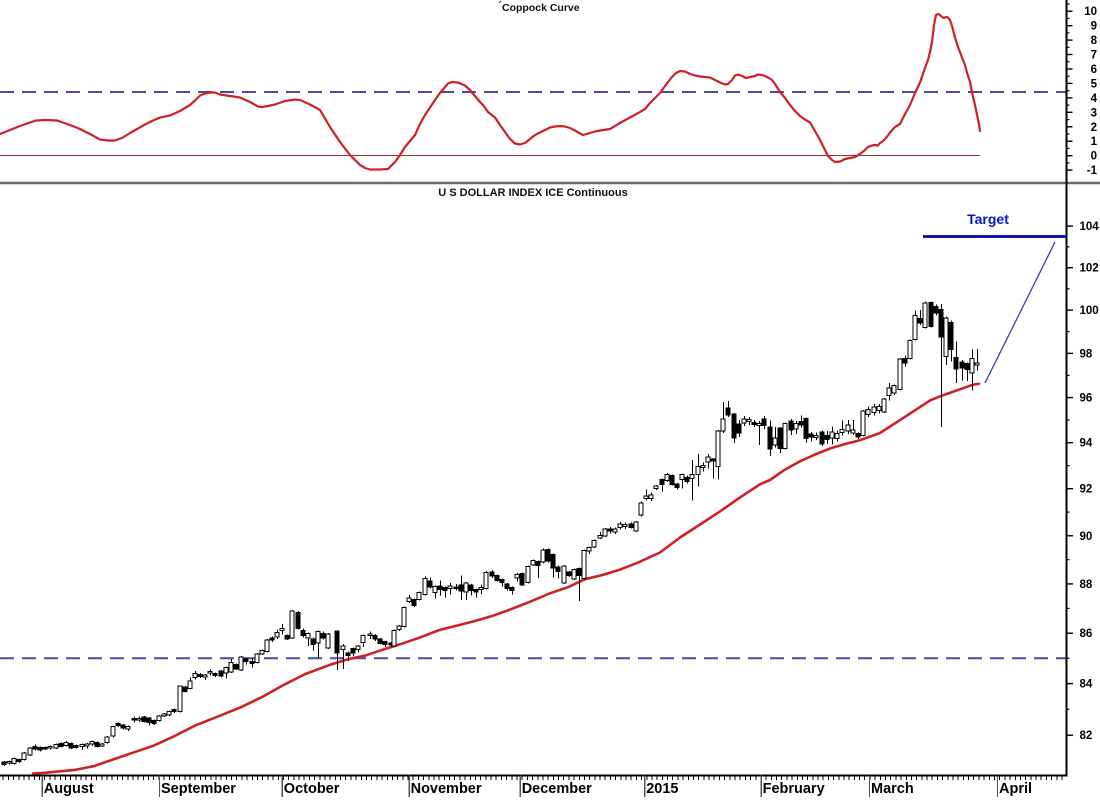 This screenshot has width=1100, height=802. I want to click on svg-text: 0, so click(1094, 157).